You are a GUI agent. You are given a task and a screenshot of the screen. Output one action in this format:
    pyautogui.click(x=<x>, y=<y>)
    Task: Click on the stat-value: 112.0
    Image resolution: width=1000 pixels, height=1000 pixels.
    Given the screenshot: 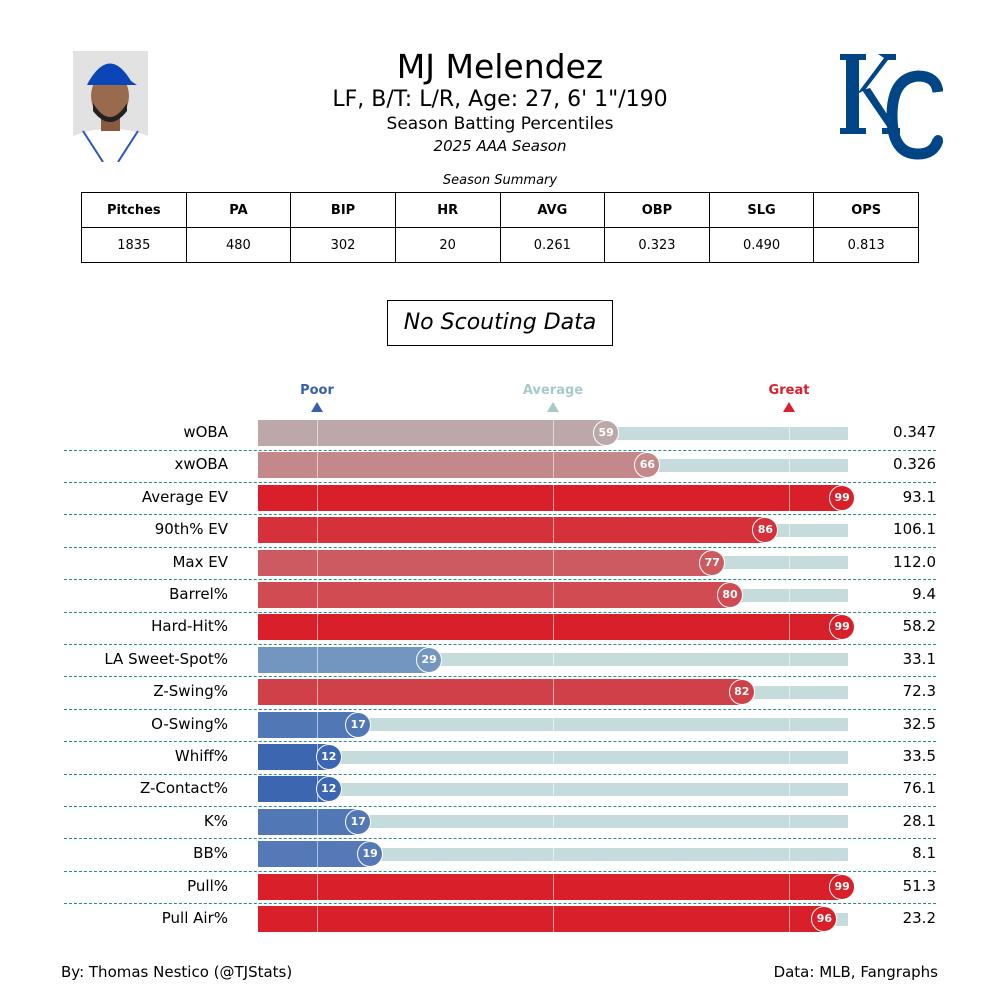 What is the action you would take?
    pyautogui.click(x=914, y=561)
    